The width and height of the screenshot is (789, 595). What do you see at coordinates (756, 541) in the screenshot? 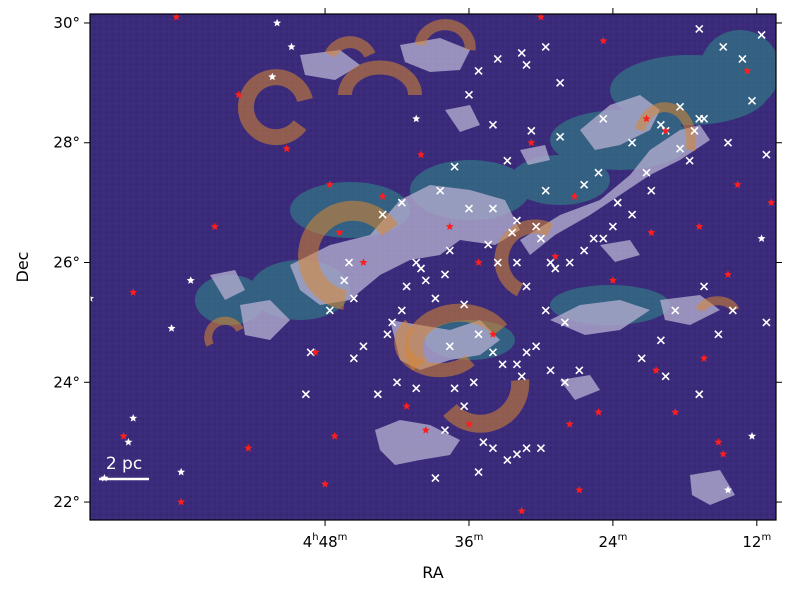
I see `x-tick-label: 12m` at bounding box center [756, 541].